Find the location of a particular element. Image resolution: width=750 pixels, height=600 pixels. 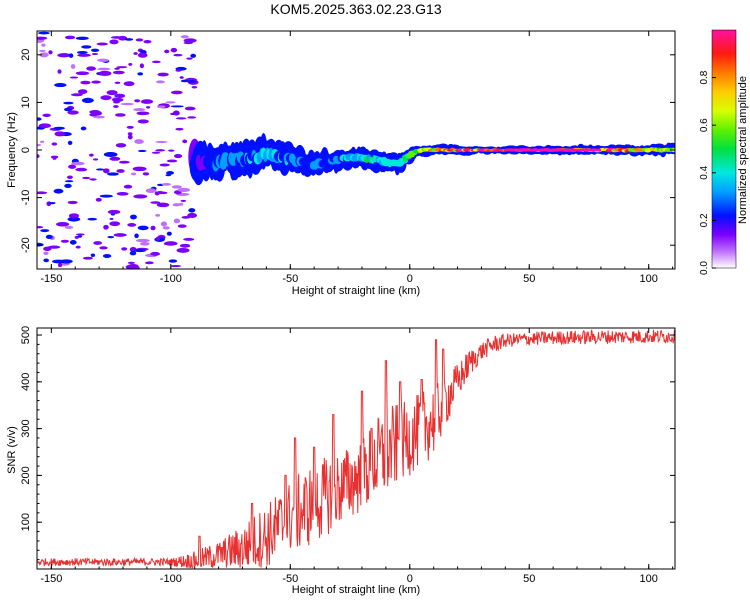

colorbar-tick-label: 0.4 is located at coordinates (704, 172).